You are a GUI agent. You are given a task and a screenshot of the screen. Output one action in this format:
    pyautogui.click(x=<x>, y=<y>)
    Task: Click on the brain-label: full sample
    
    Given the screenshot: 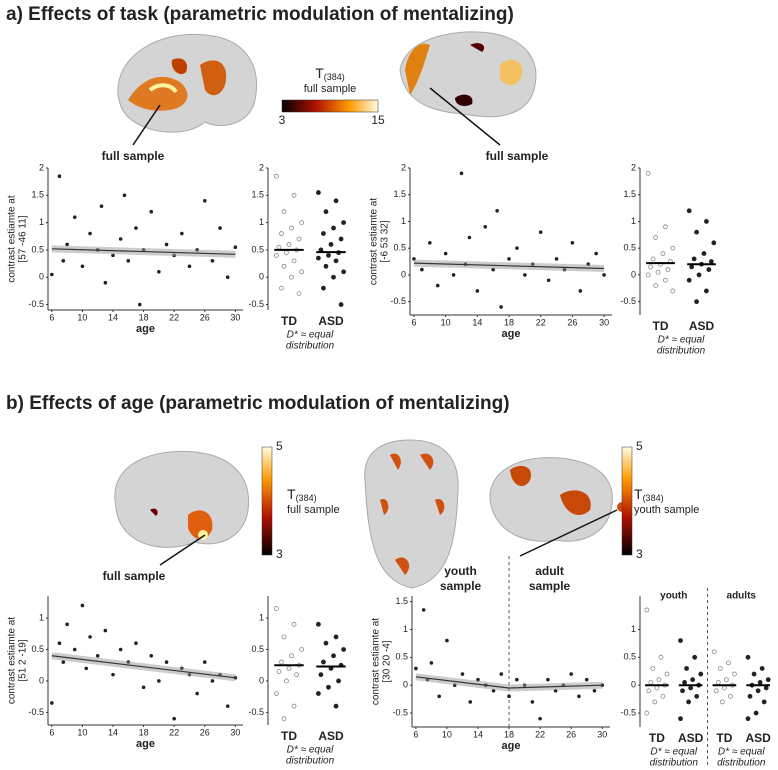 What is the action you would take?
    pyautogui.click(x=133, y=156)
    